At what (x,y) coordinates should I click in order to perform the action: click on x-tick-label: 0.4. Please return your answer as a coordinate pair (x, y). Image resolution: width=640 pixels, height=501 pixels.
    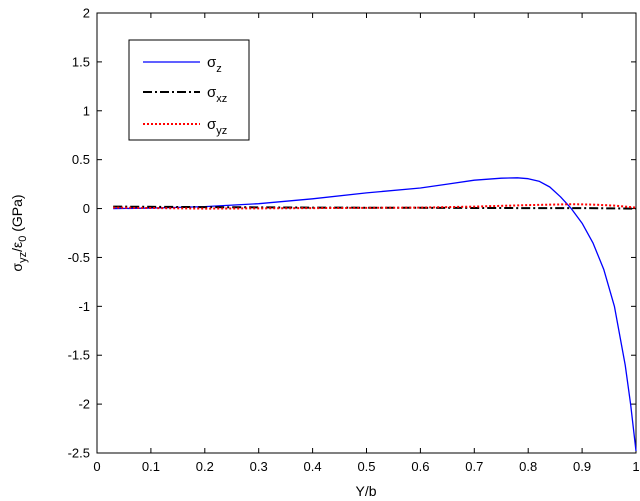
    Looking at the image, I should click on (313, 466).